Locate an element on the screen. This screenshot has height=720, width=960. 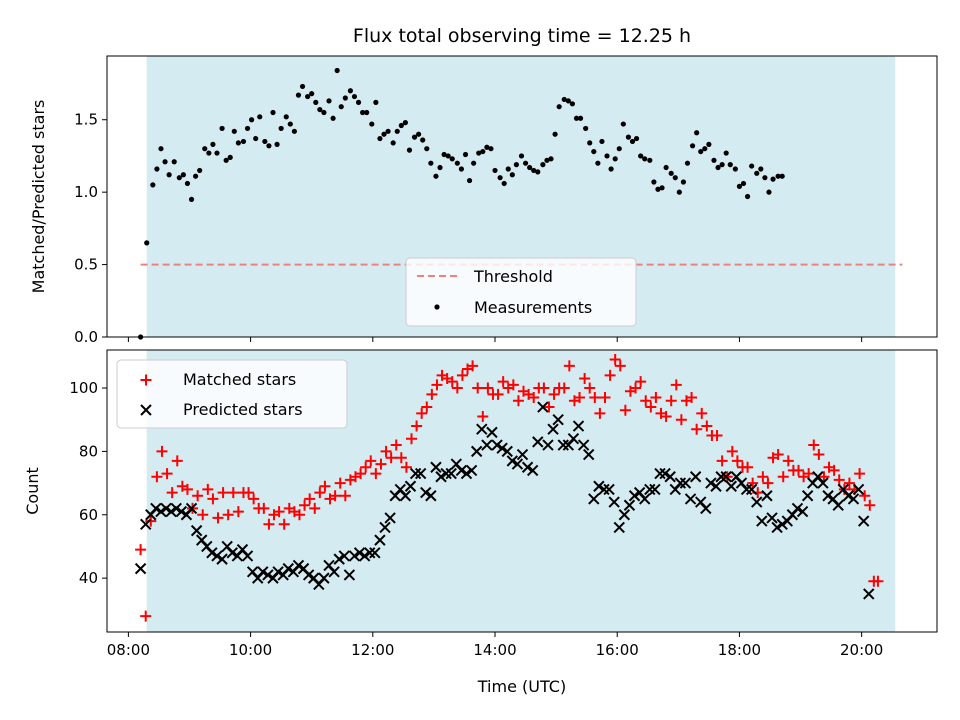
top-y-tick-label: 1.0 is located at coordinates (86, 192).